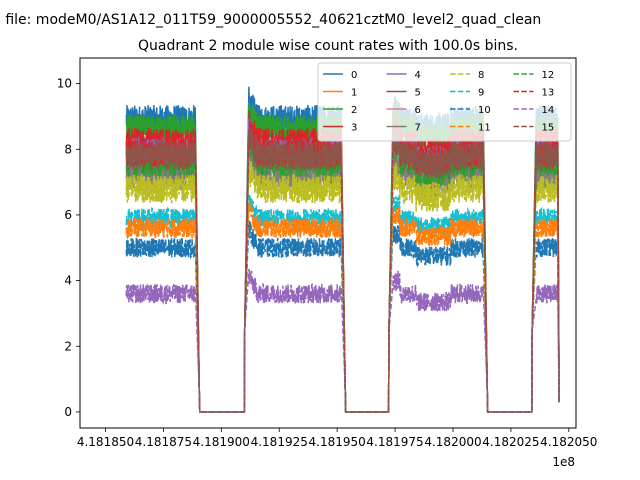  What do you see at coordinates (68, 248) in the screenshot?
I see `y-axis: 0 2 4 6 8 10` at bounding box center [68, 248].